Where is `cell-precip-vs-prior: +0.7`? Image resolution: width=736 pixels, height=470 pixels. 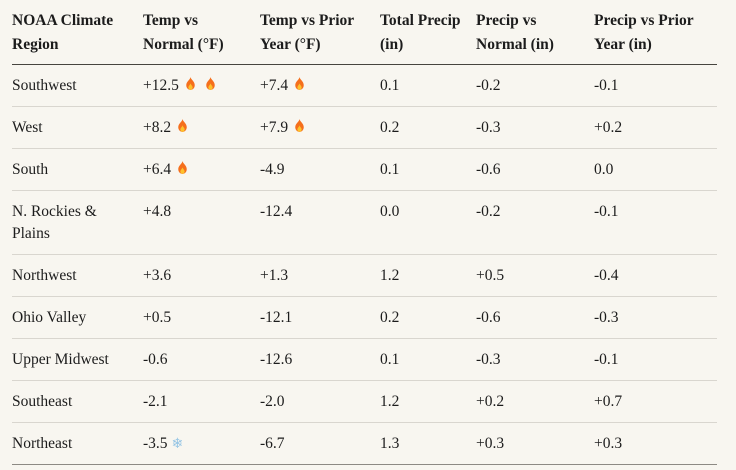
cell-precip-vs-prior: +0.7 is located at coordinates (655, 401).